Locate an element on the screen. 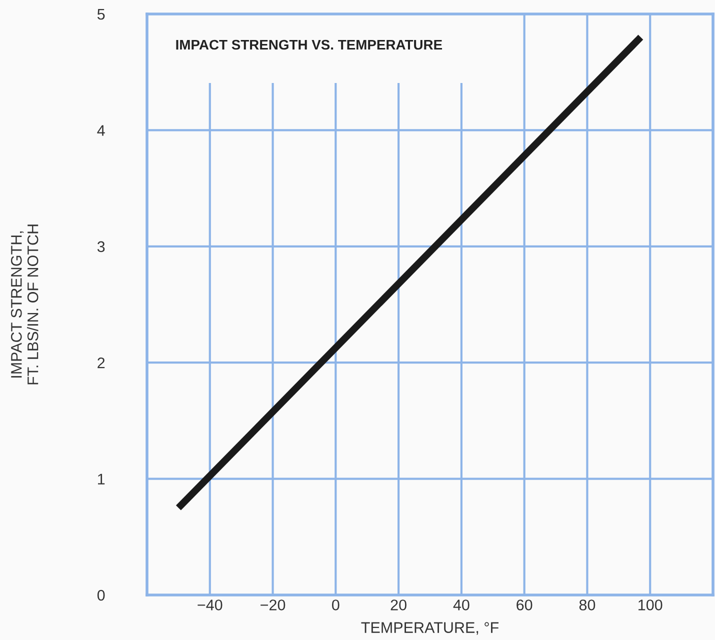 The image size is (715, 640). x-tick-label: 60 is located at coordinates (524, 605).